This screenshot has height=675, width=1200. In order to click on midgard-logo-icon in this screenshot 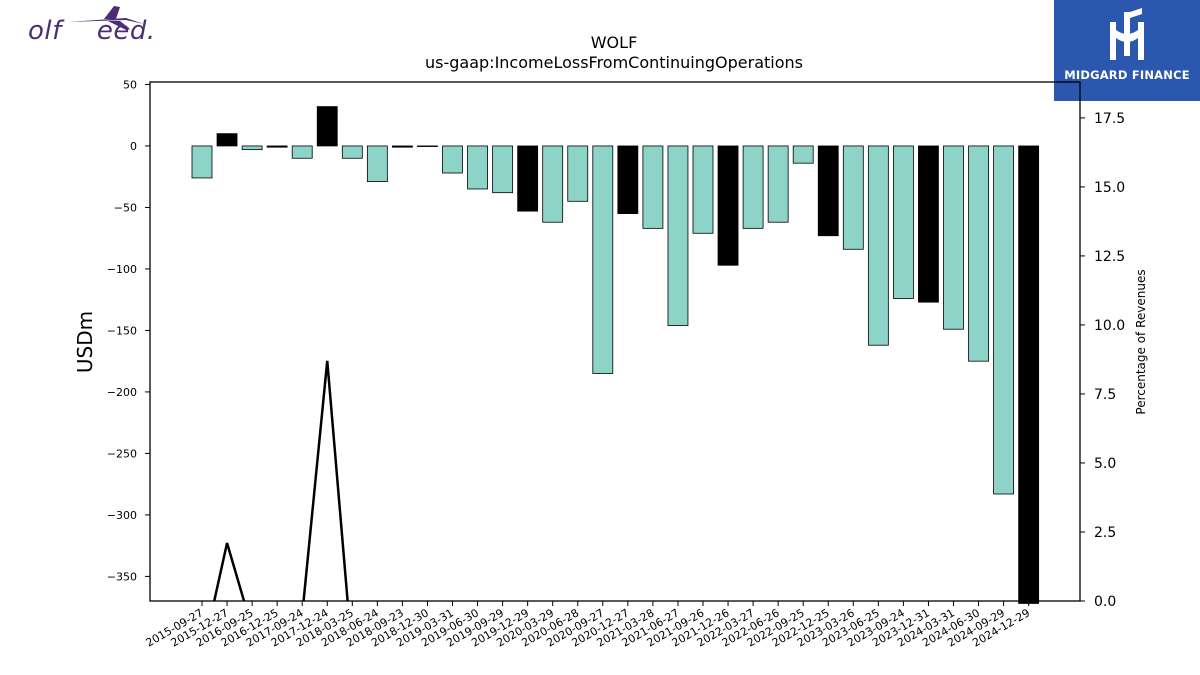, I will do `click(1127, 34)`.